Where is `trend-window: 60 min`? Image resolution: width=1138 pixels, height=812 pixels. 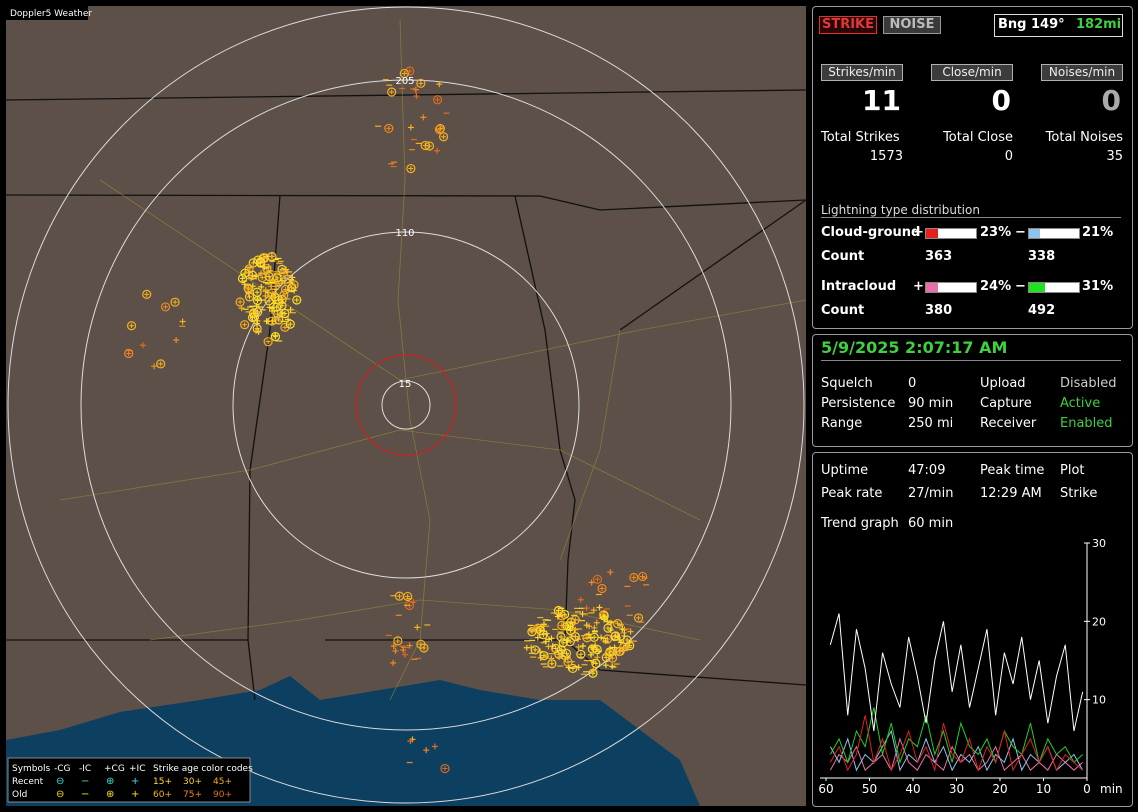
trend-window: 60 min is located at coordinates (931, 523).